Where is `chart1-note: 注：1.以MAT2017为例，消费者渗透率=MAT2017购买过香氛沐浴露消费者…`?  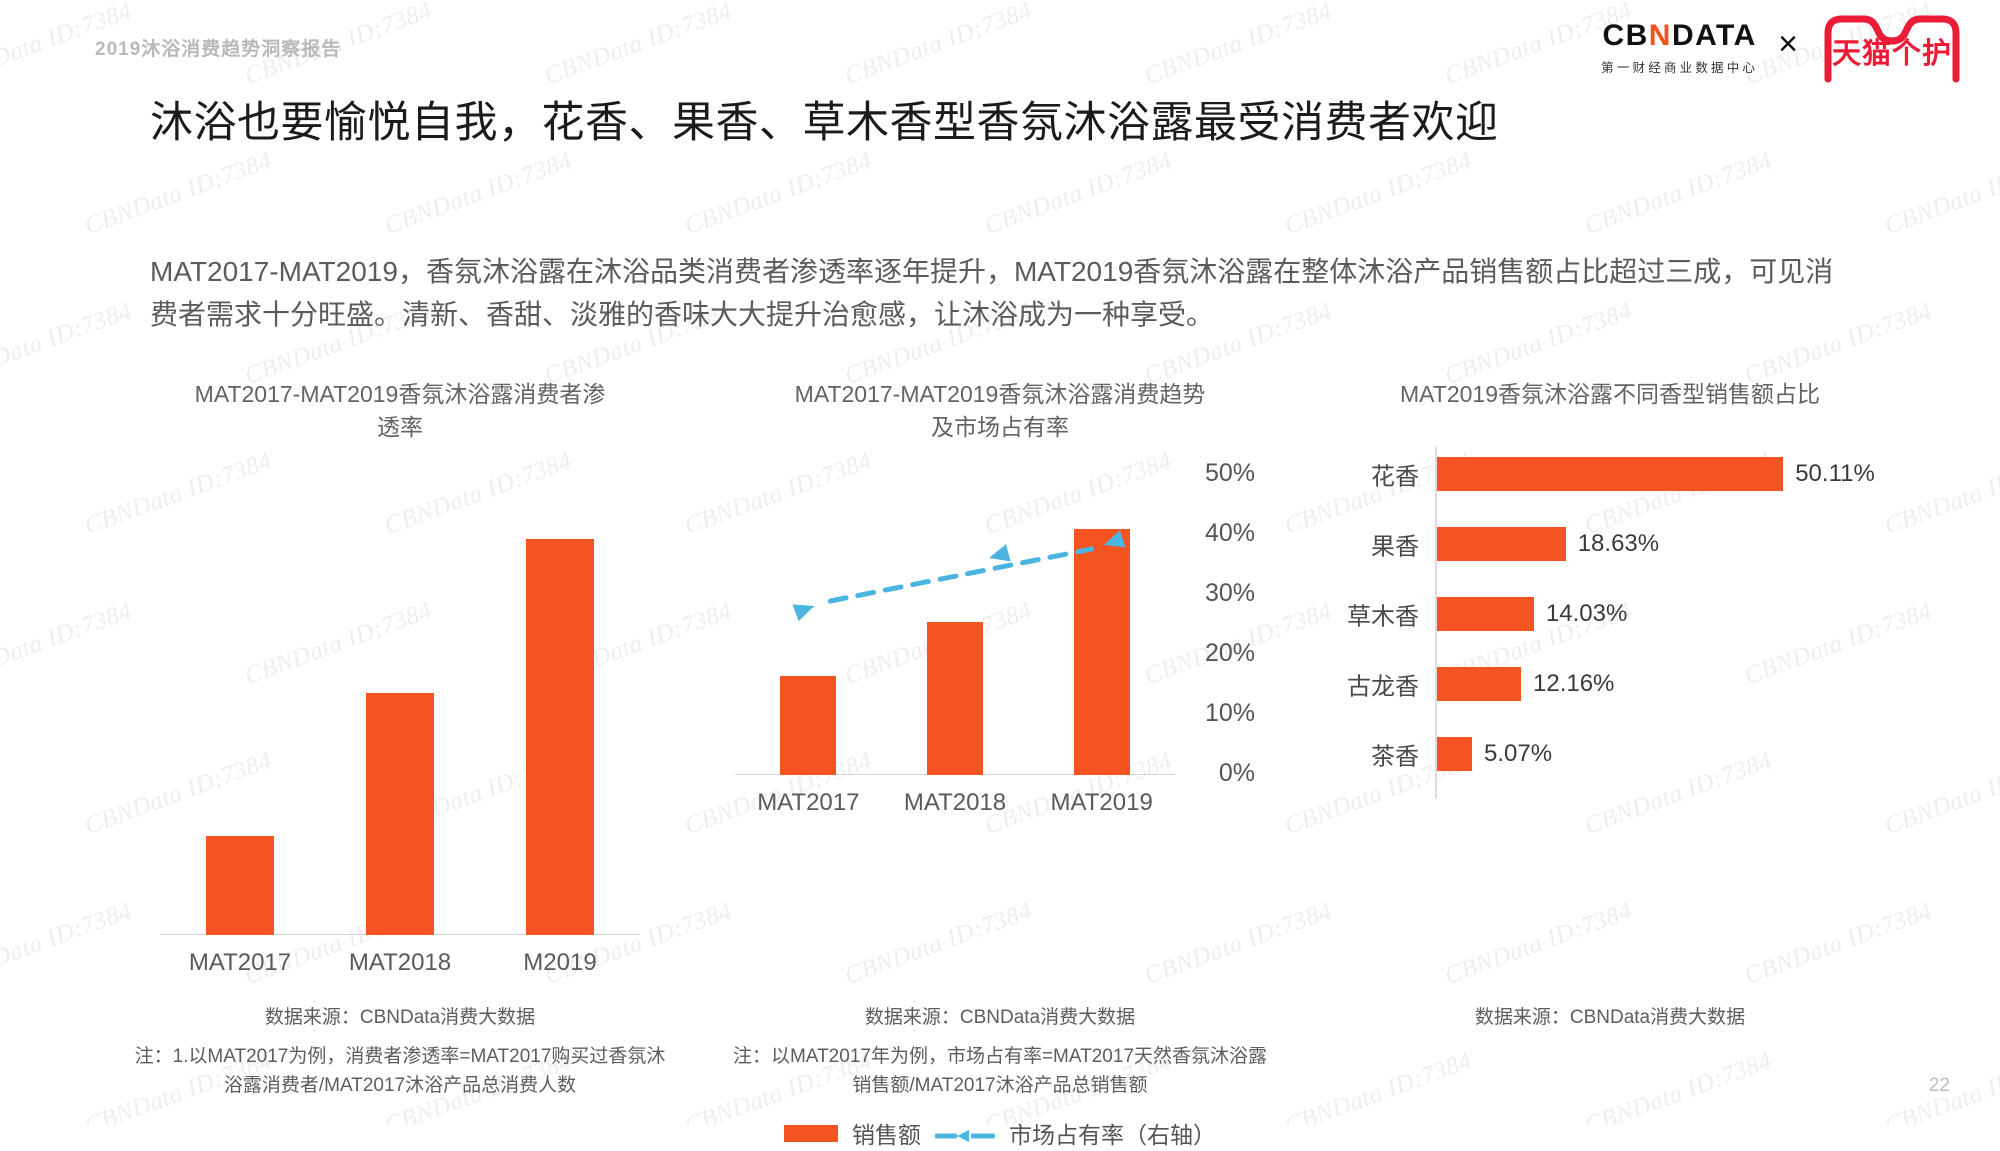
chart1-note: 注：1.以MAT2017为例，消费者渗透率=MAT2017购买过香氛沐浴露消费者… is located at coordinates (400, 1071).